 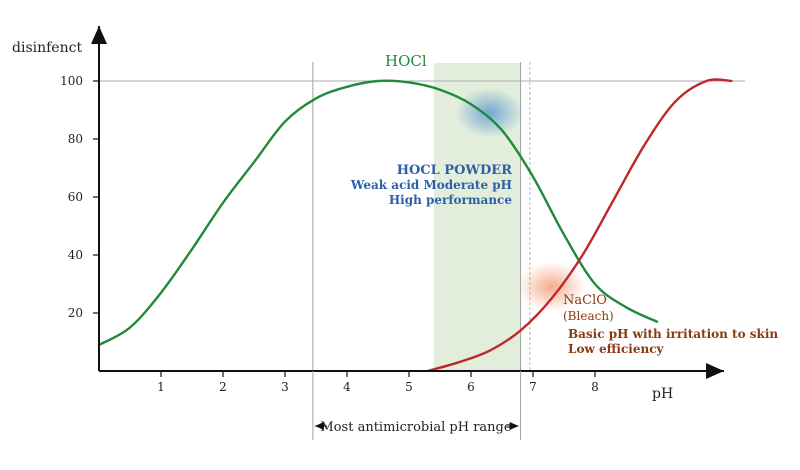 I want to click on y-tick-label-100: 100, so click(x=71, y=81).